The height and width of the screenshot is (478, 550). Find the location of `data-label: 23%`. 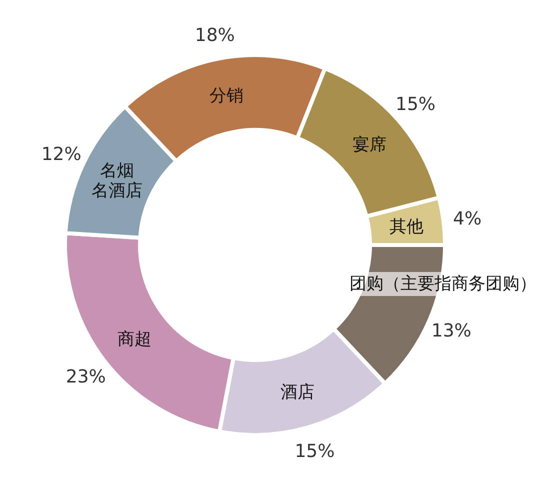

data-label: 23% is located at coordinates (86, 377).